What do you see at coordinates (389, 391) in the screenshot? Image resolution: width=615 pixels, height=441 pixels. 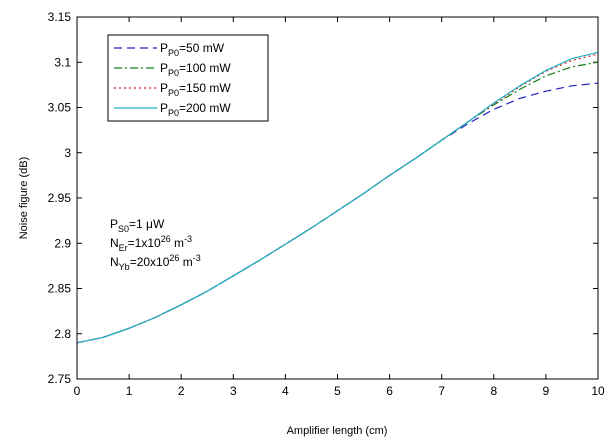 I see `x-tick-label: 6` at bounding box center [389, 391].